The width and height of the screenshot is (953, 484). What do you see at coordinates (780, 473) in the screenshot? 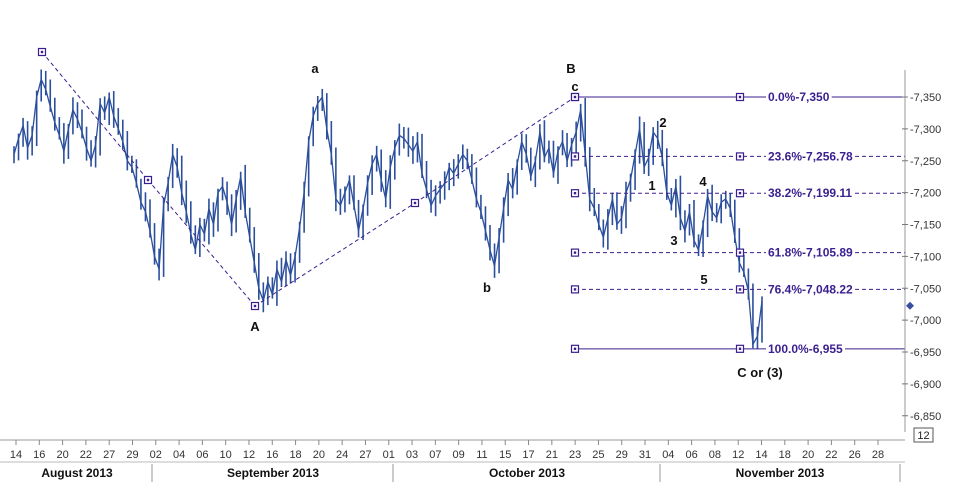
I see `month-label: November 2013` at bounding box center [780, 473].